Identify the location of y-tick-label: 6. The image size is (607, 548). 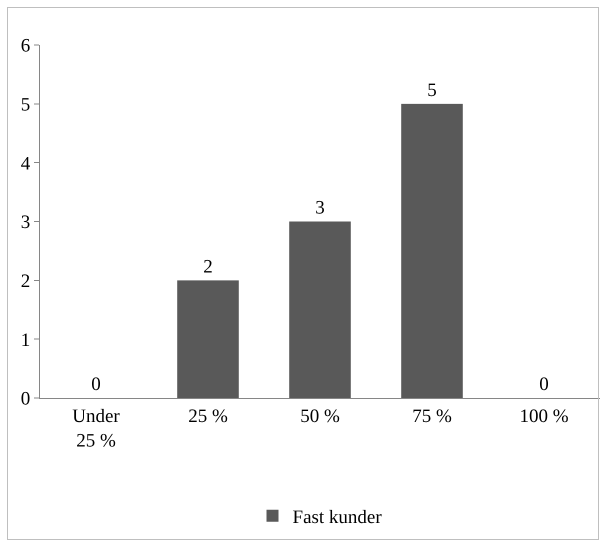
(25, 46).